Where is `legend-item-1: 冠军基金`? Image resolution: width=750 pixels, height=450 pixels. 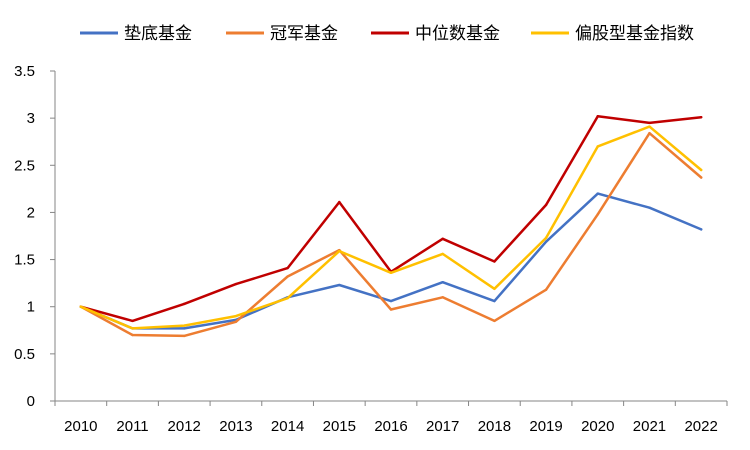 legend-item-1: 冠军基金 is located at coordinates (282, 34).